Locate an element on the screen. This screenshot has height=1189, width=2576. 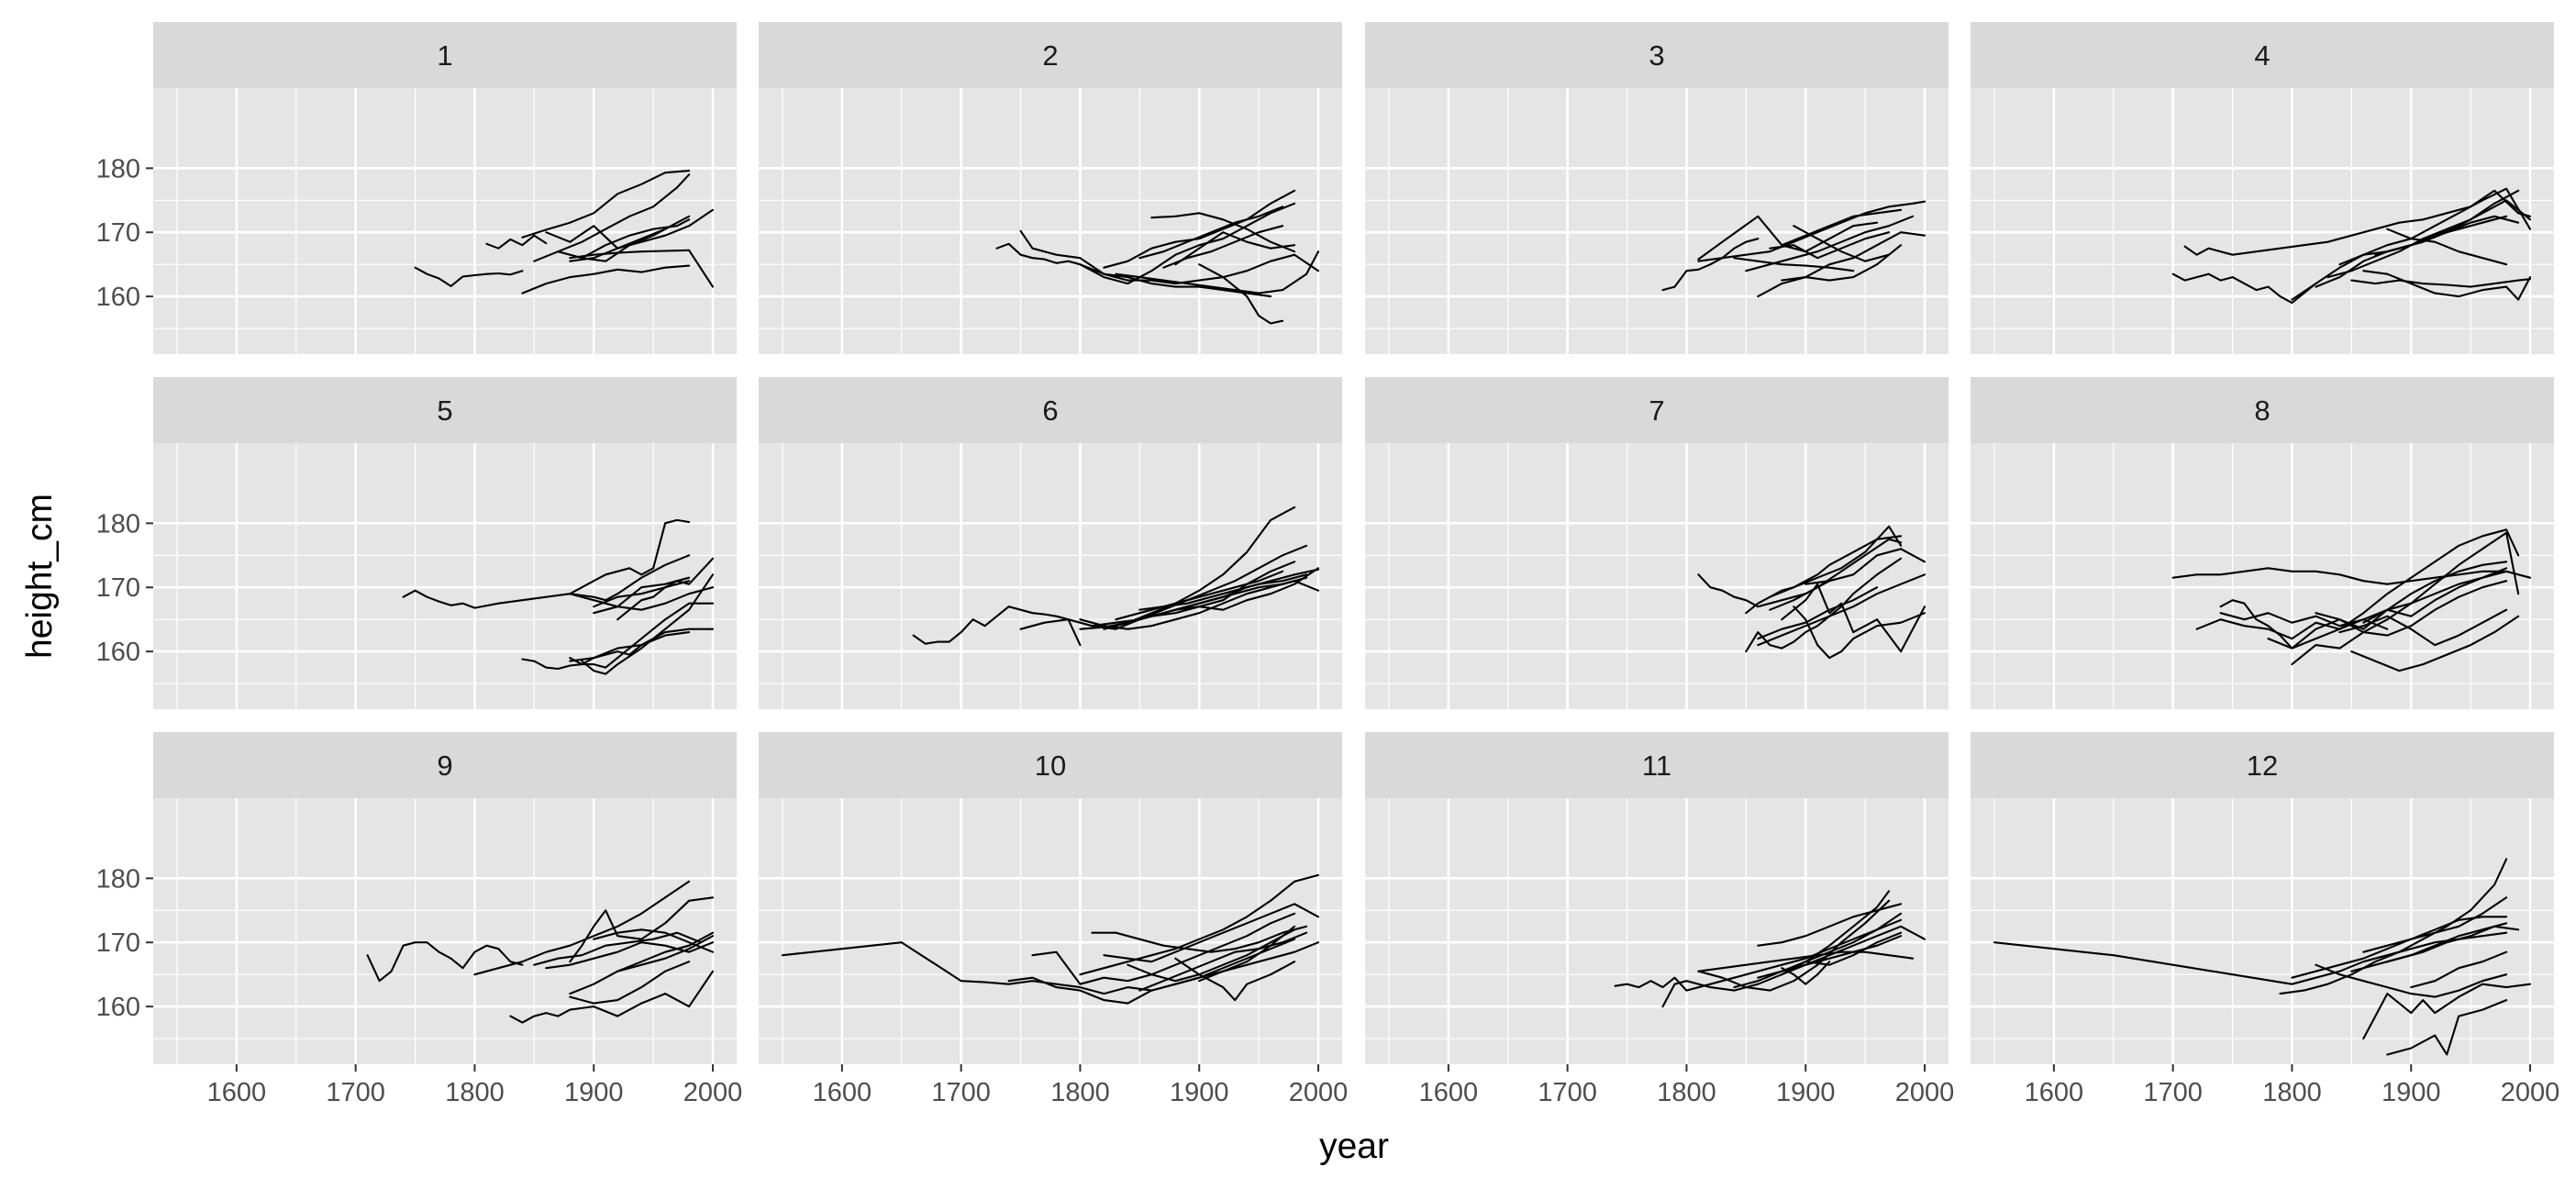
facet-strip-label: 2 is located at coordinates (1050, 55).